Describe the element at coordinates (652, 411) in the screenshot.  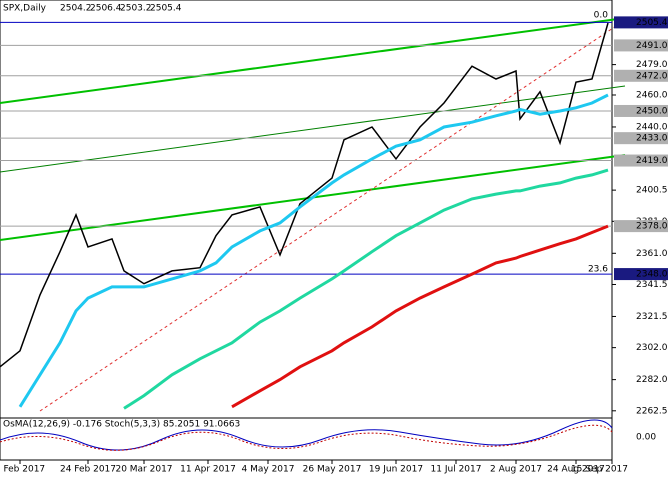
I see `y-tick-label: 2262.5` at that location.